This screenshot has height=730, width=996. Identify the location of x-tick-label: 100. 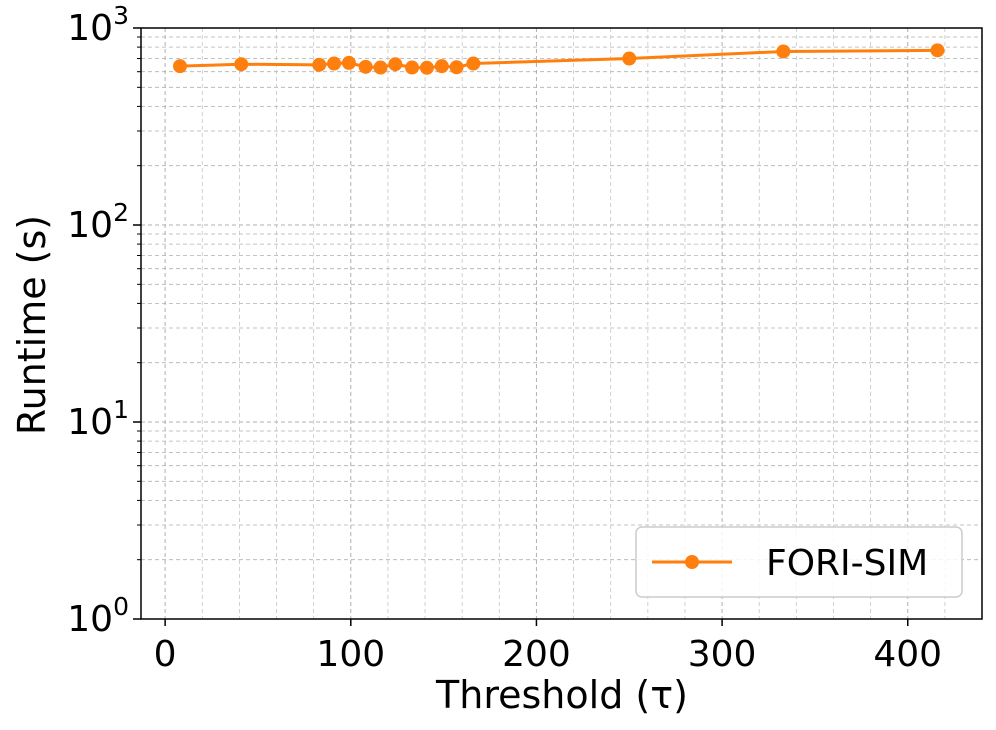
(350, 654).